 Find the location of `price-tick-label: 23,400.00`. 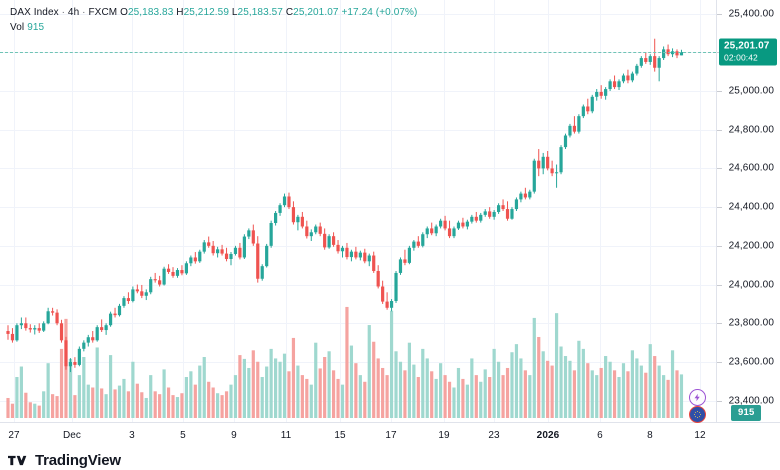

price-tick-label: 23,400.00 is located at coordinates (751, 401).